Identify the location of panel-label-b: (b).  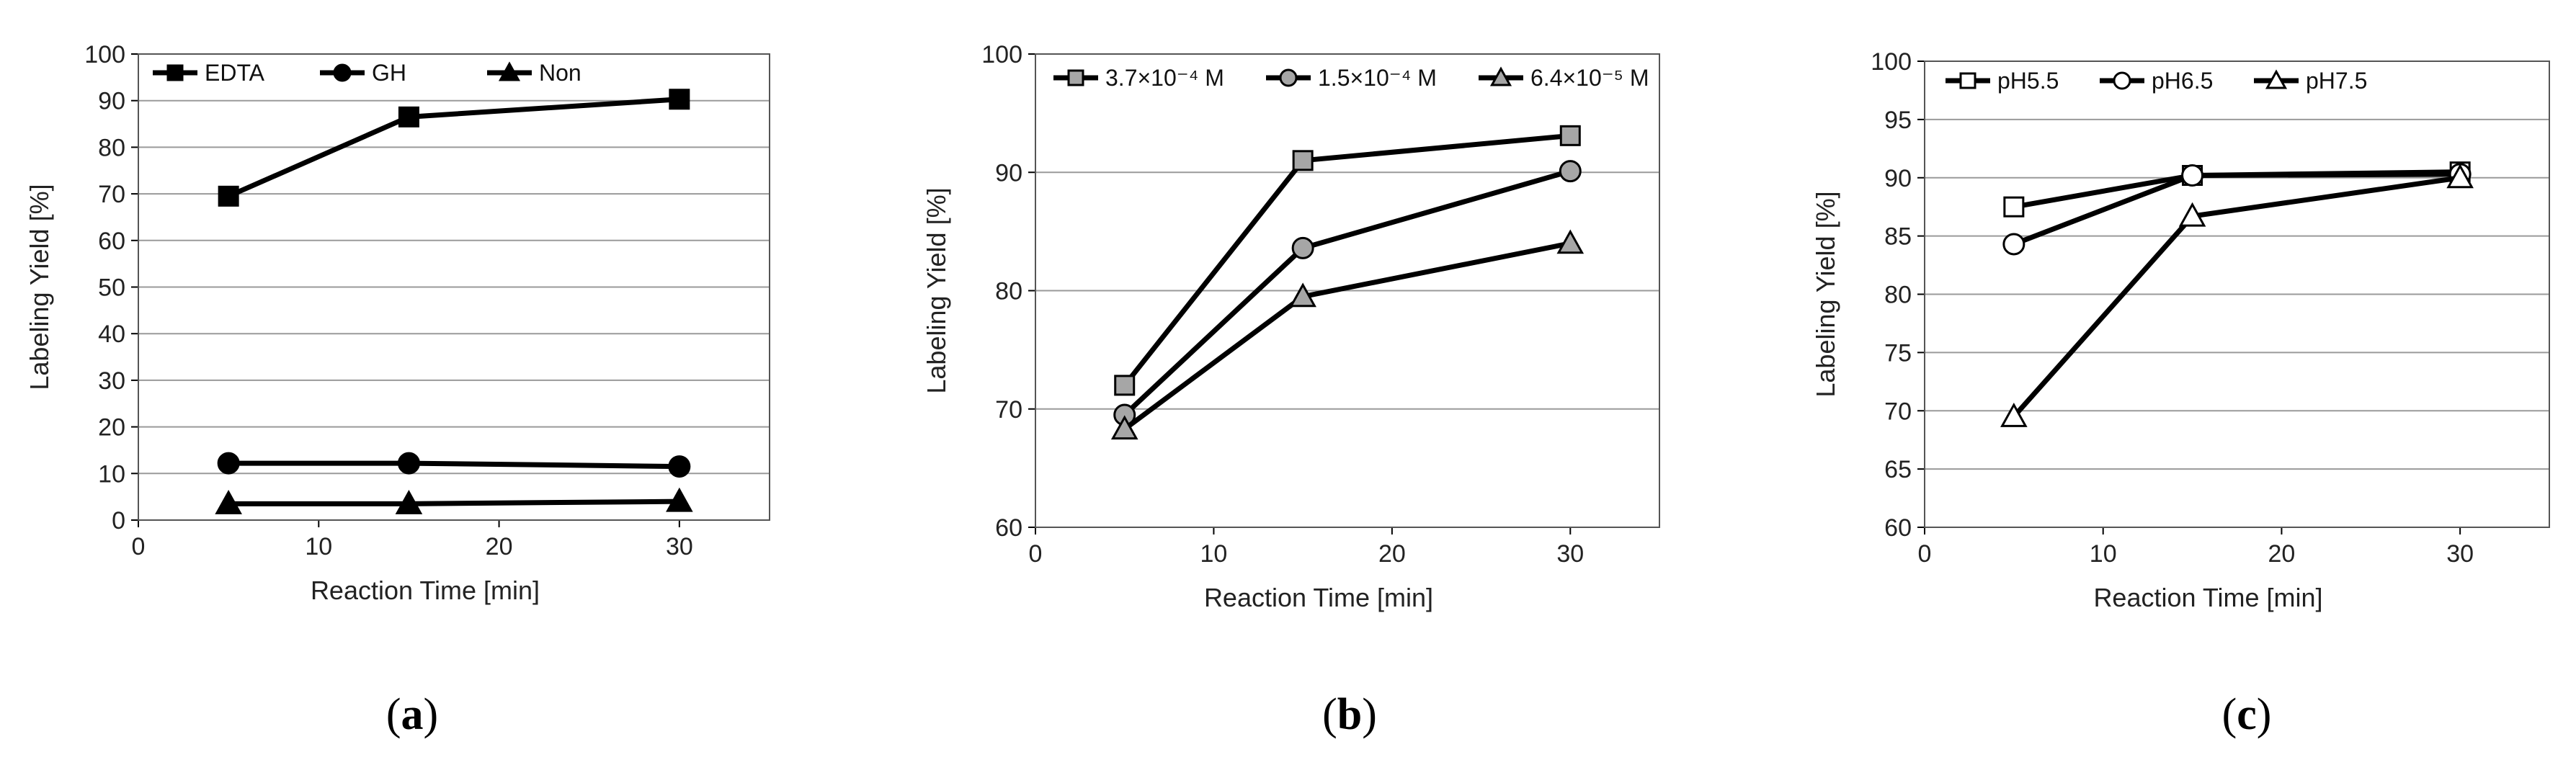
(1349, 714).